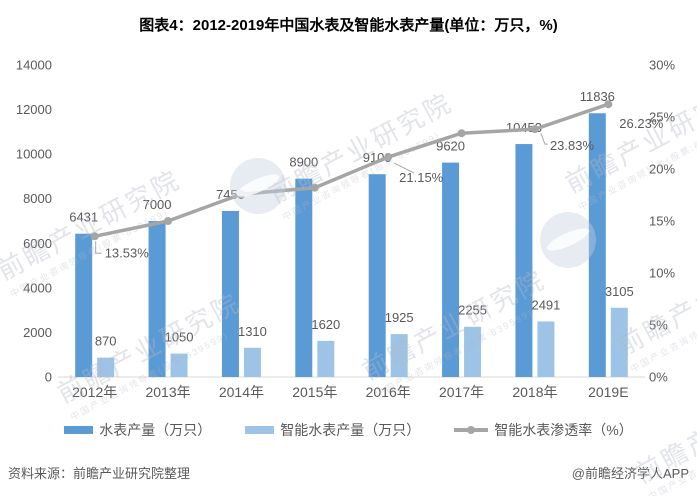  I want to click on left-axis-tick-label: 4000, so click(37, 287).